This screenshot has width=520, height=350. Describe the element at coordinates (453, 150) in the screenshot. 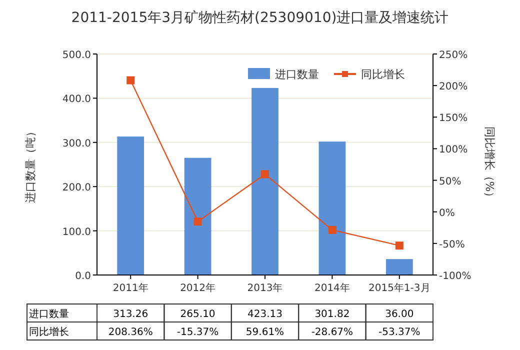

I see `y2-tick-label: 100%` at that location.